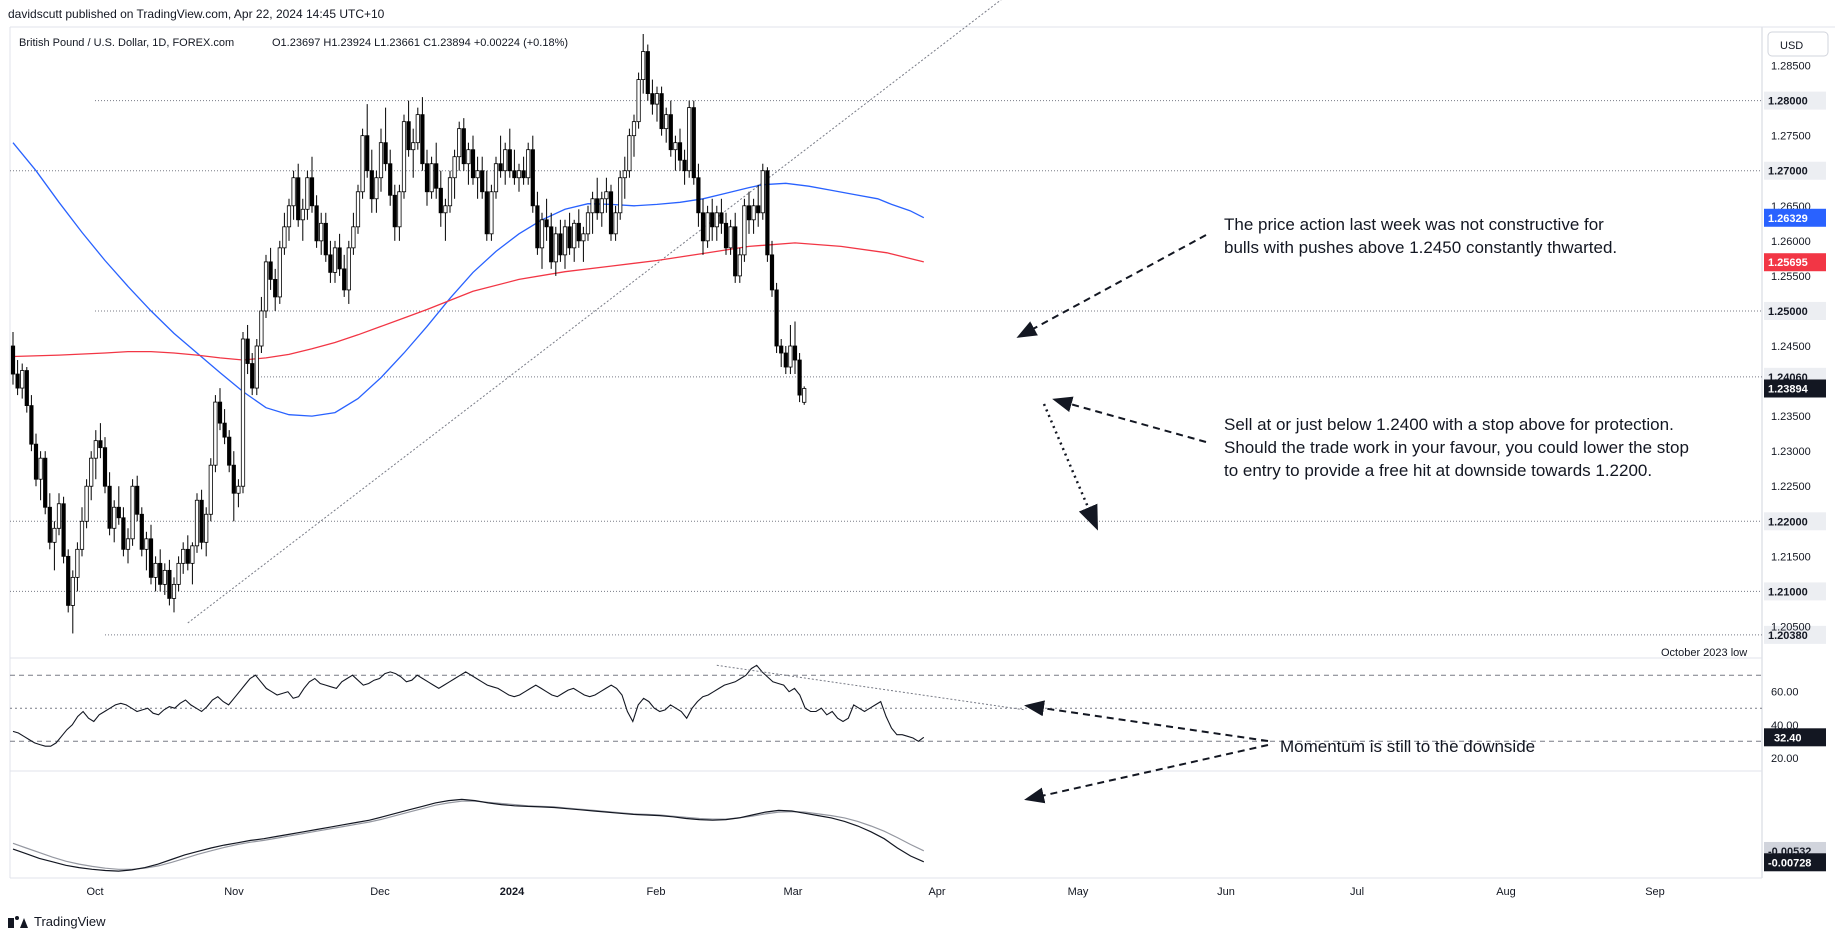  What do you see at coordinates (1791, 277) in the screenshot?
I see `price-tick-label: 1.25500` at bounding box center [1791, 277].